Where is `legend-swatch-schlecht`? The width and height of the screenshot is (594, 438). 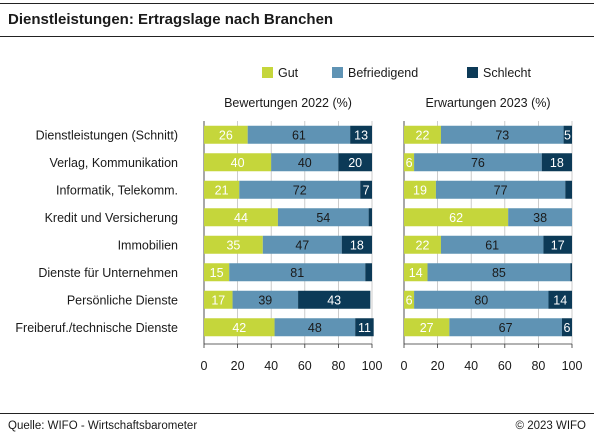 legend-swatch-schlecht is located at coordinates (472, 72).